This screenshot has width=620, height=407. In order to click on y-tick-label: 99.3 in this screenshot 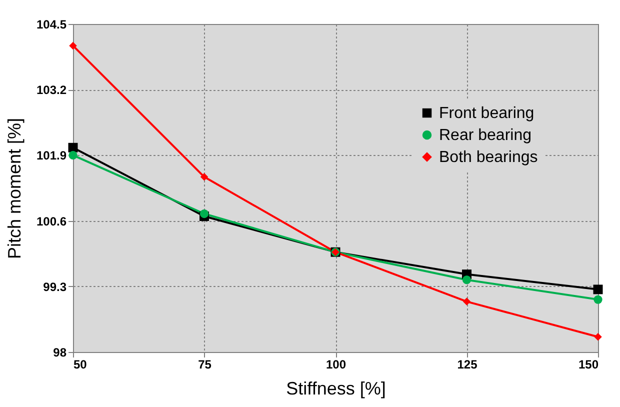, I will do `click(55, 287)`.